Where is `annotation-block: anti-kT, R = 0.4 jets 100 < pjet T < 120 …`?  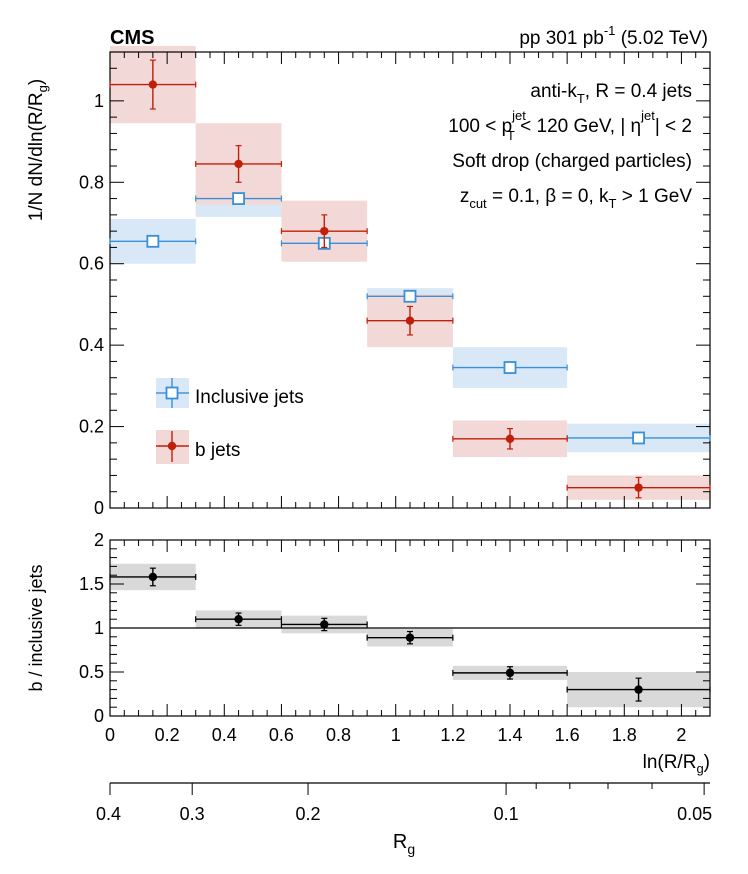 annotation-block: anti-kT, R = 0.4 jets 100 < pjet T < 120 … is located at coordinates (570, 146).